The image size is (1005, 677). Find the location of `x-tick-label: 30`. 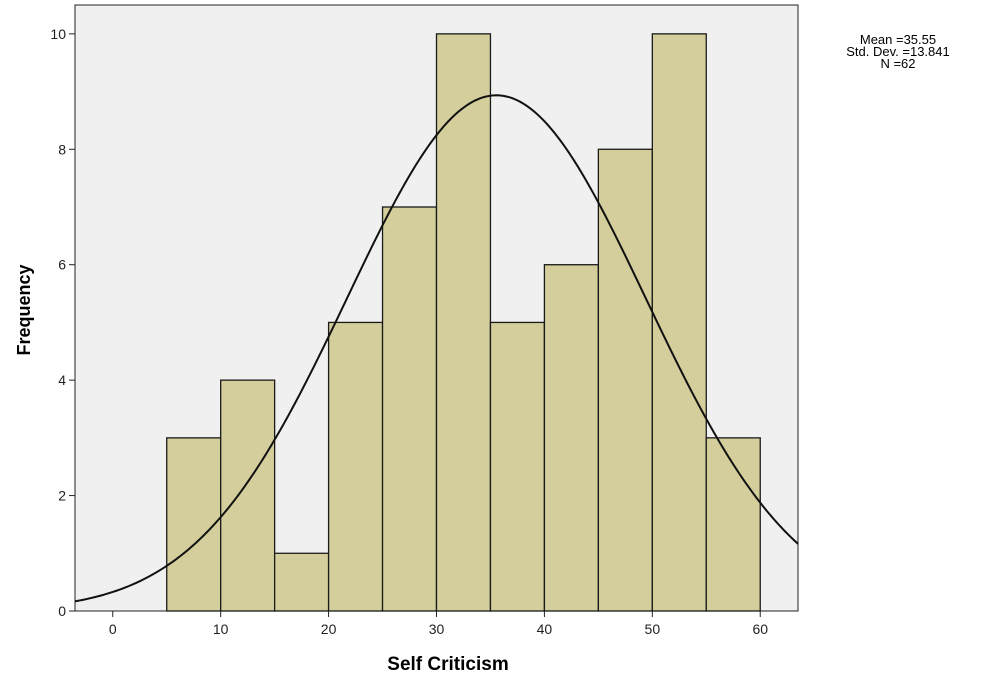

x-tick-label: 30 is located at coordinates (437, 629).